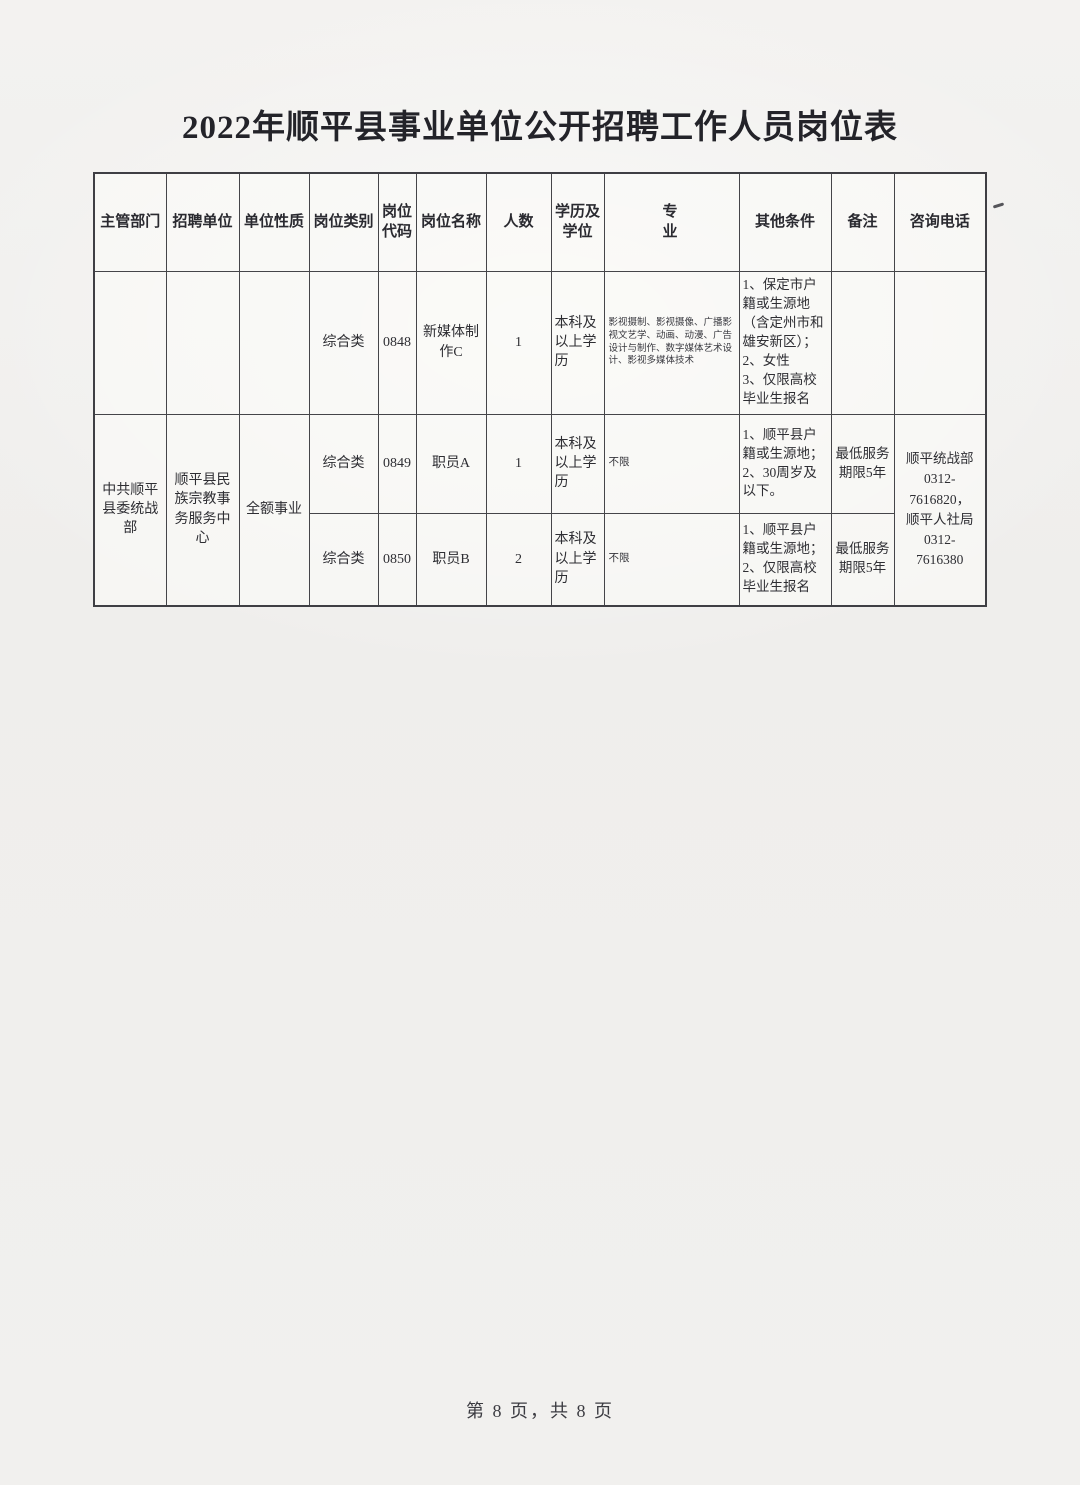  What do you see at coordinates (577, 559) in the screenshot?
I see `cell-r3-education: 本科及以上学历` at bounding box center [577, 559].